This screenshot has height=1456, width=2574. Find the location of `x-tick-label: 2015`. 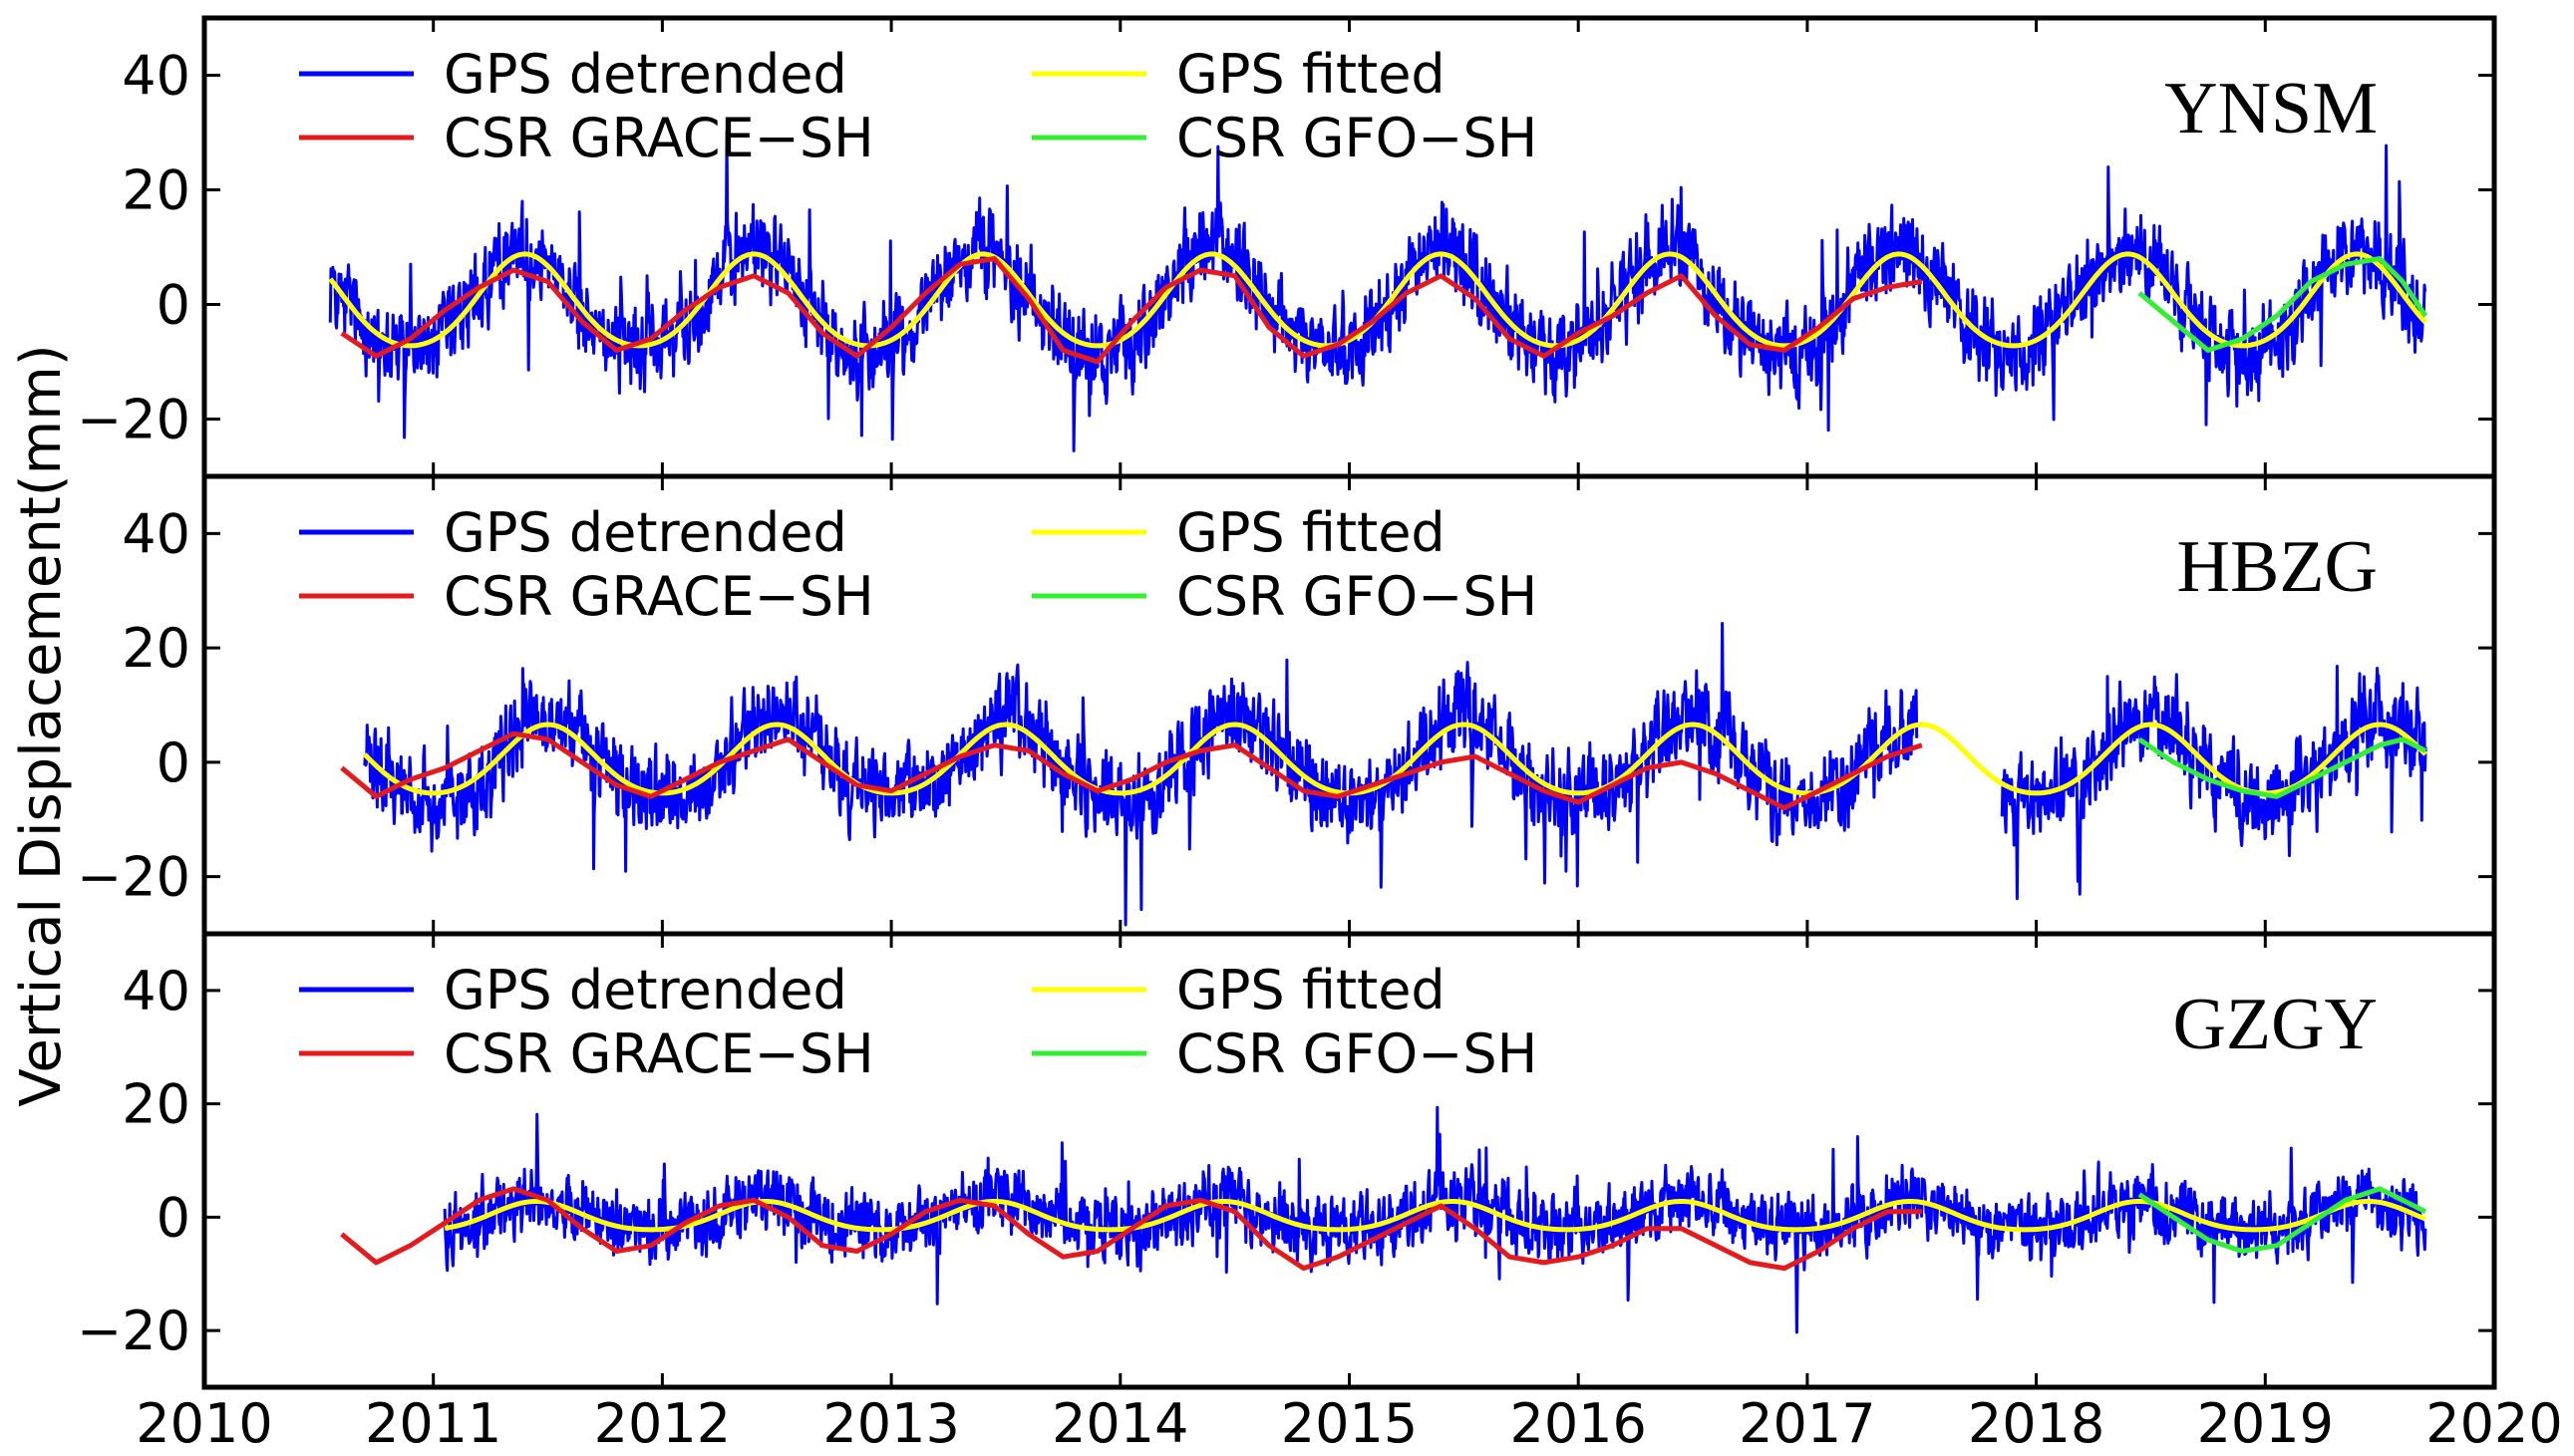

x-tick-label: 2015 is located at coordinates (1349, 1423).